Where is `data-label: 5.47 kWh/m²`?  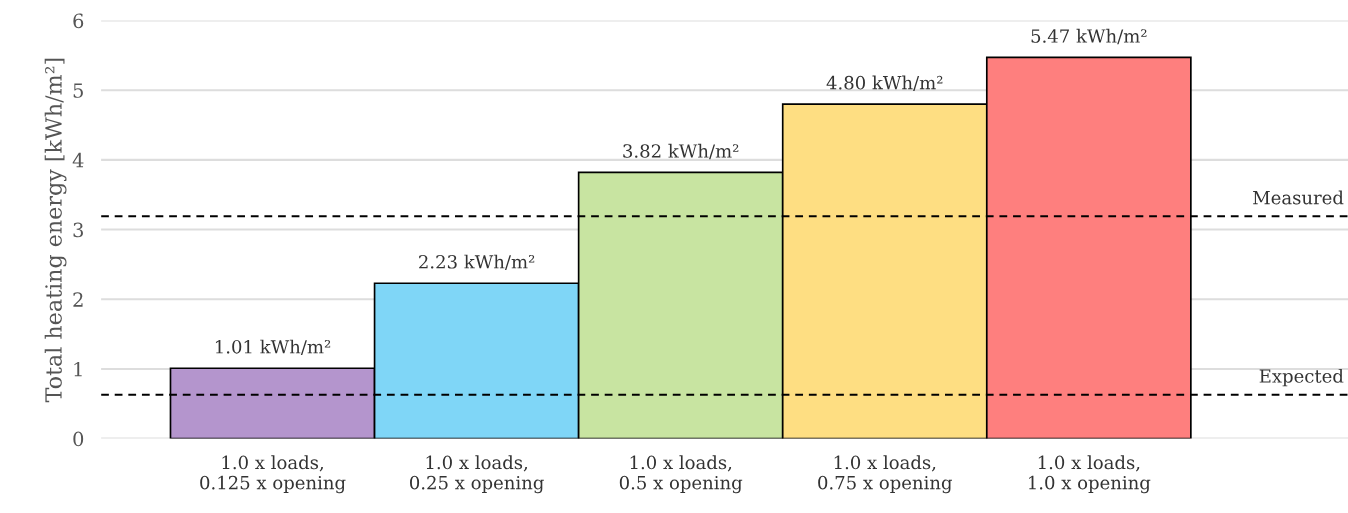 data-label: 5.47 kWh/m² is located at coordinates (1089, 36).